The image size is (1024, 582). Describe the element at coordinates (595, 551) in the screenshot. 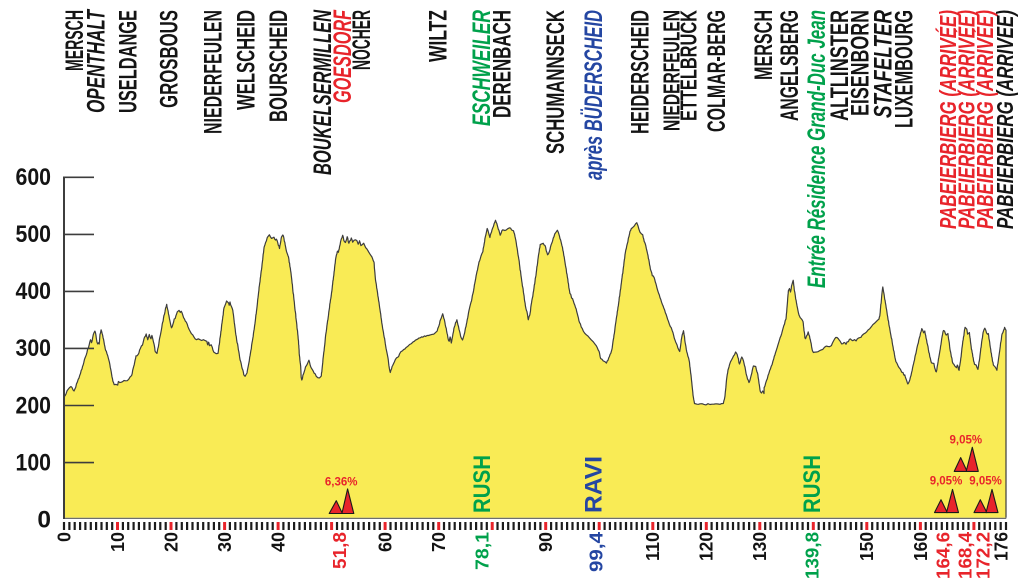

I see `svg-text: 99,4` at that location.